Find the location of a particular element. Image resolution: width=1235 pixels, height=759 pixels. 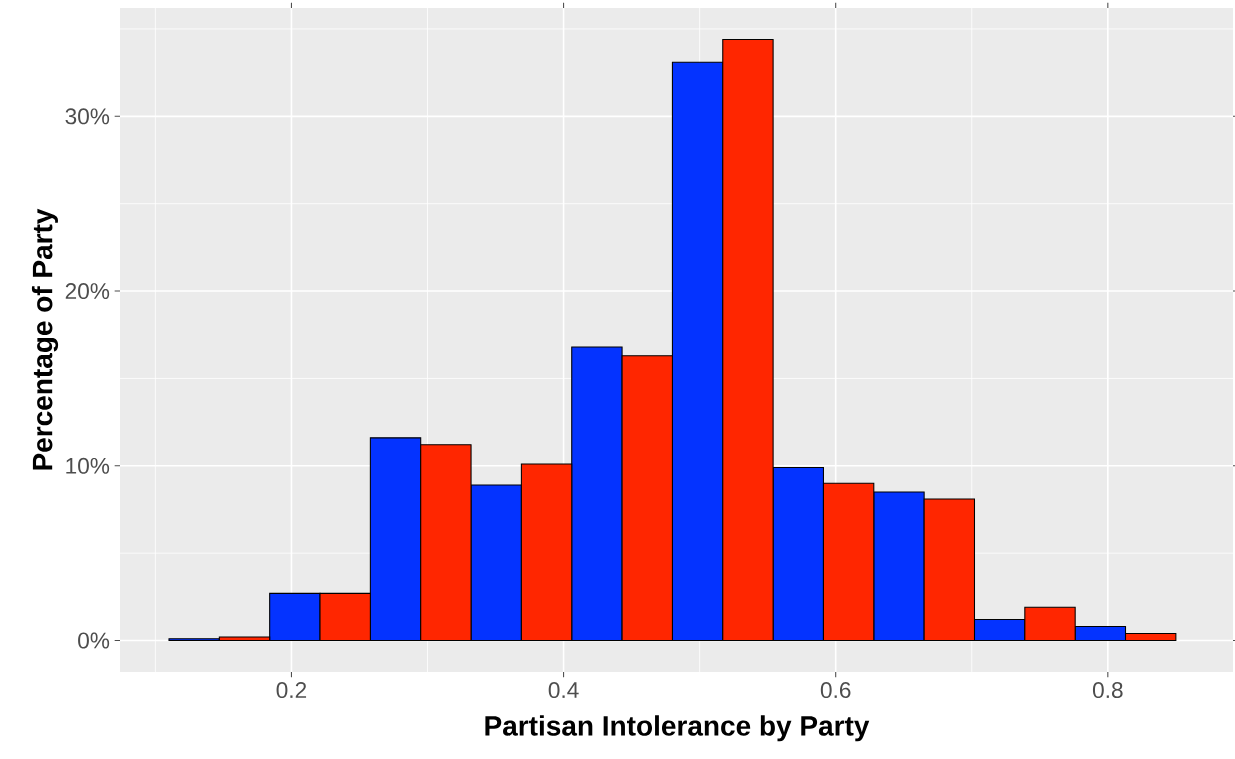

x-tick-label: 0.8 is located at coordinates (1107, 690).